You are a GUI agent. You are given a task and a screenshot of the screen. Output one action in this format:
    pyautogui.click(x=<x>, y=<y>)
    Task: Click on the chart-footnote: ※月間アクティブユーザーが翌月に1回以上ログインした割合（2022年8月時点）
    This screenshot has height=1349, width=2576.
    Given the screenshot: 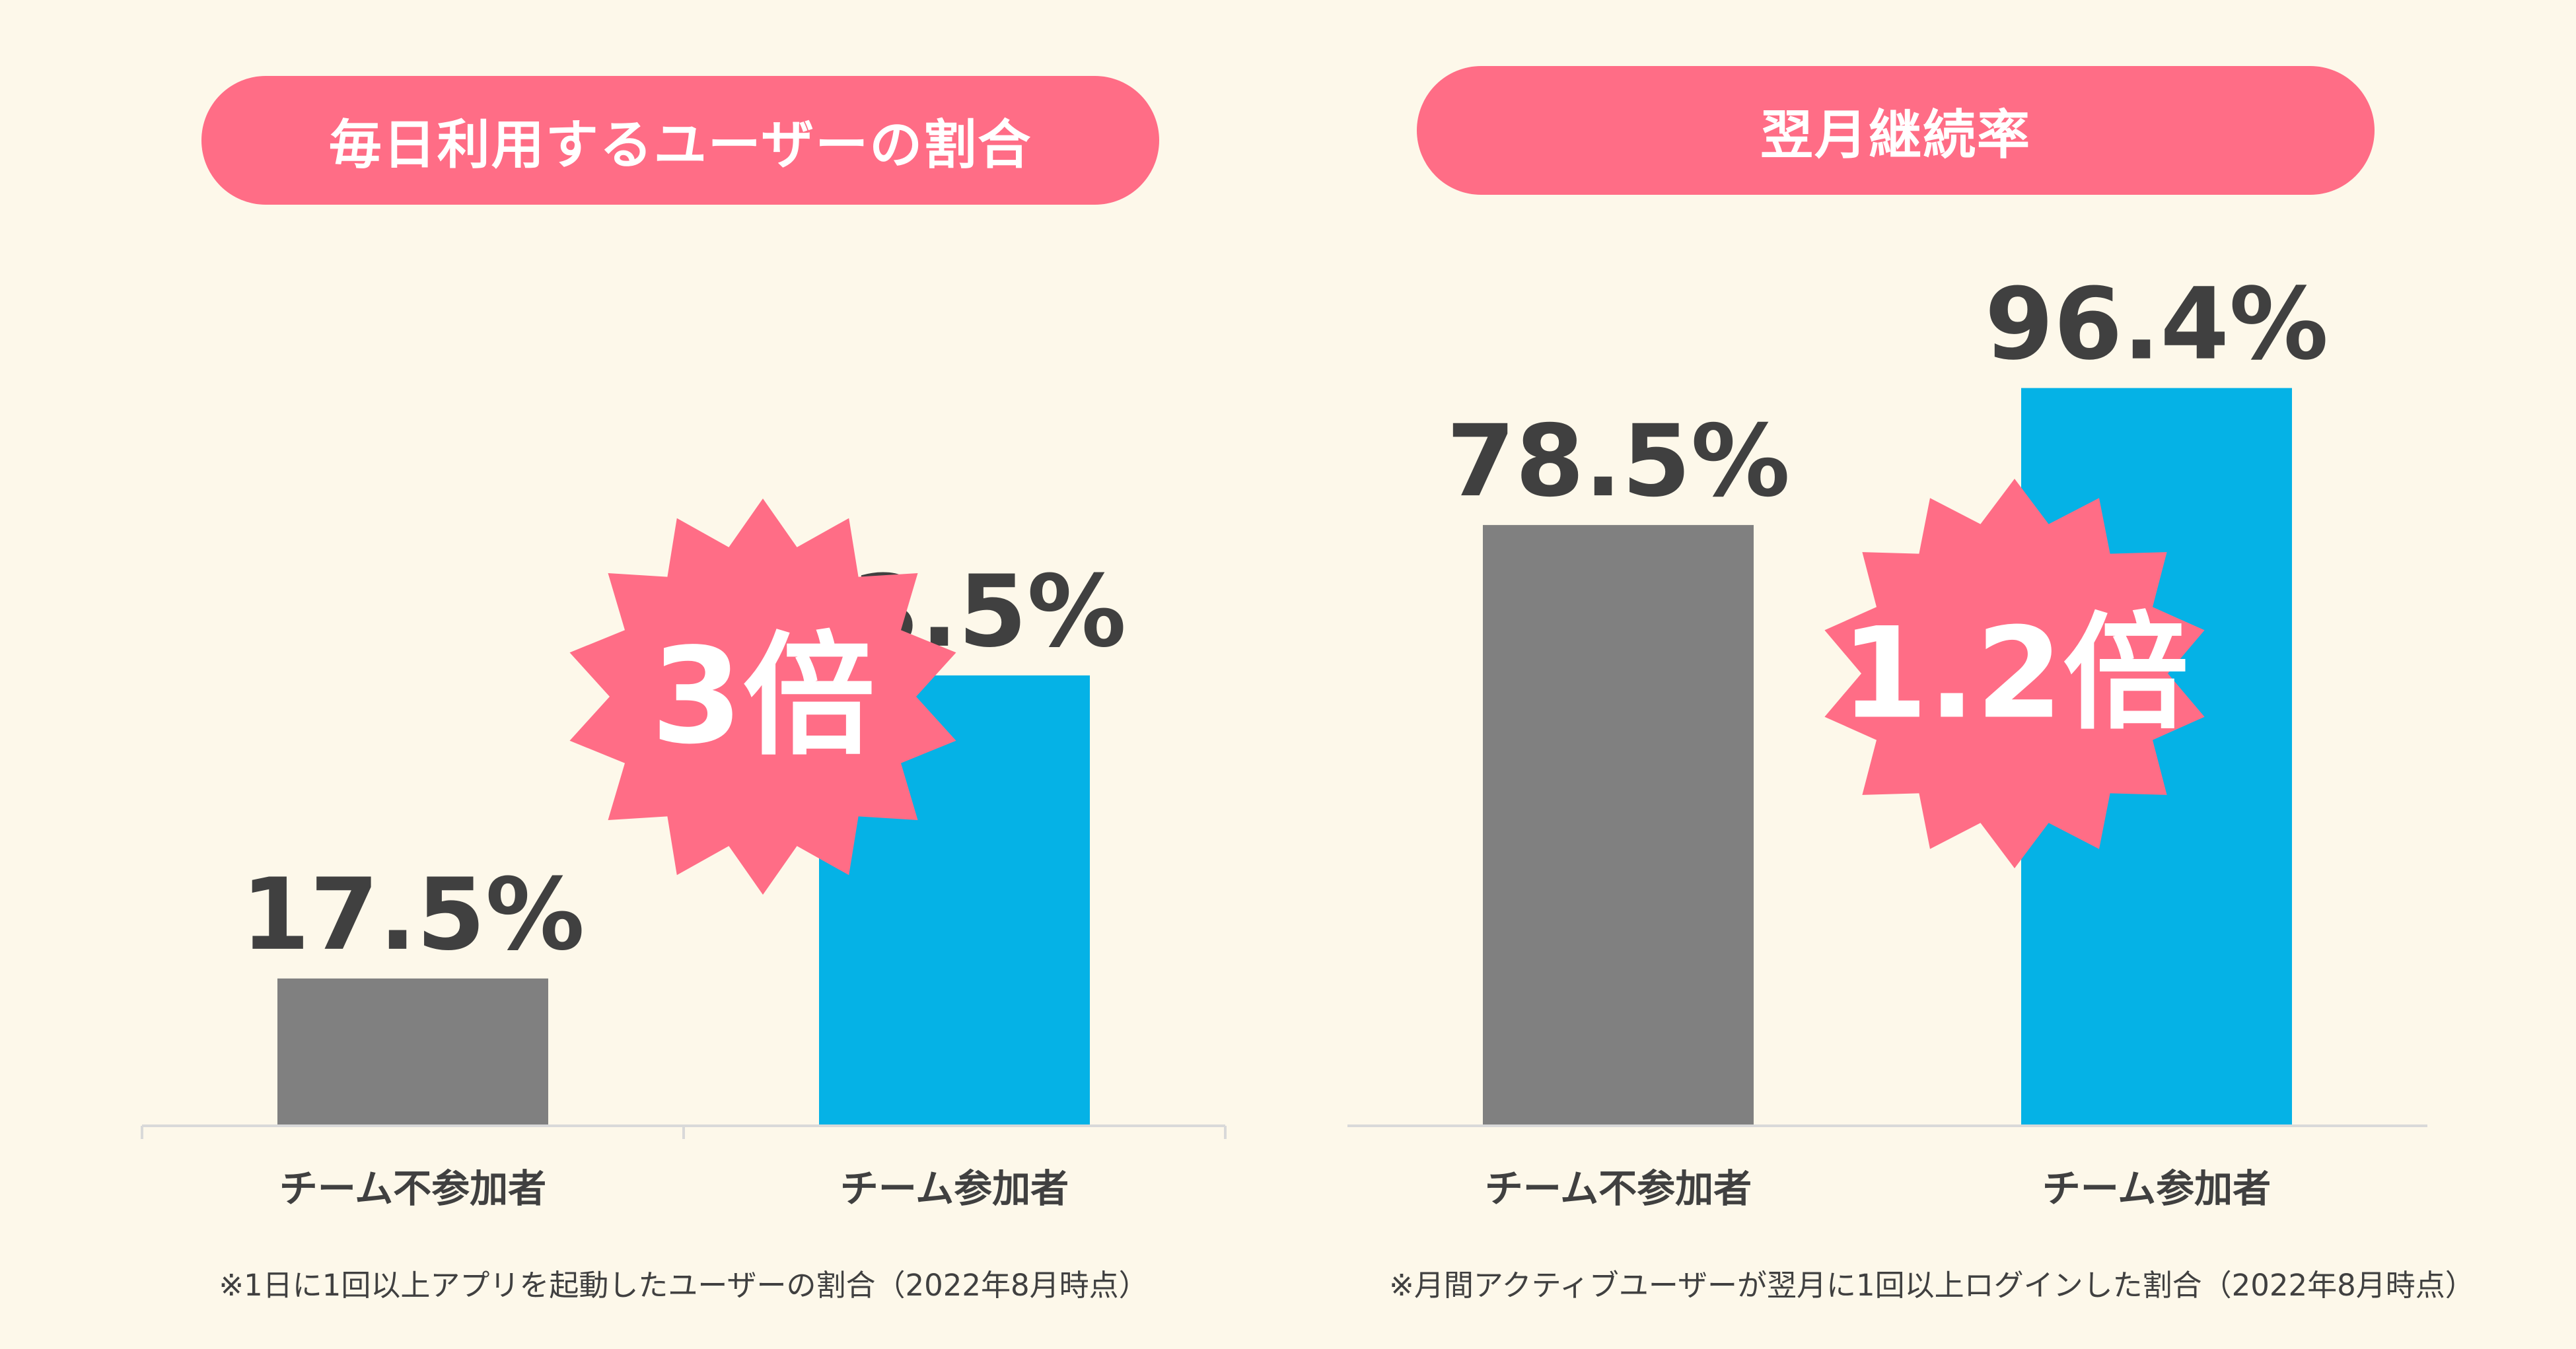 What is the action you would take?
    pyautogui.click(x=1932, y=1285)
    